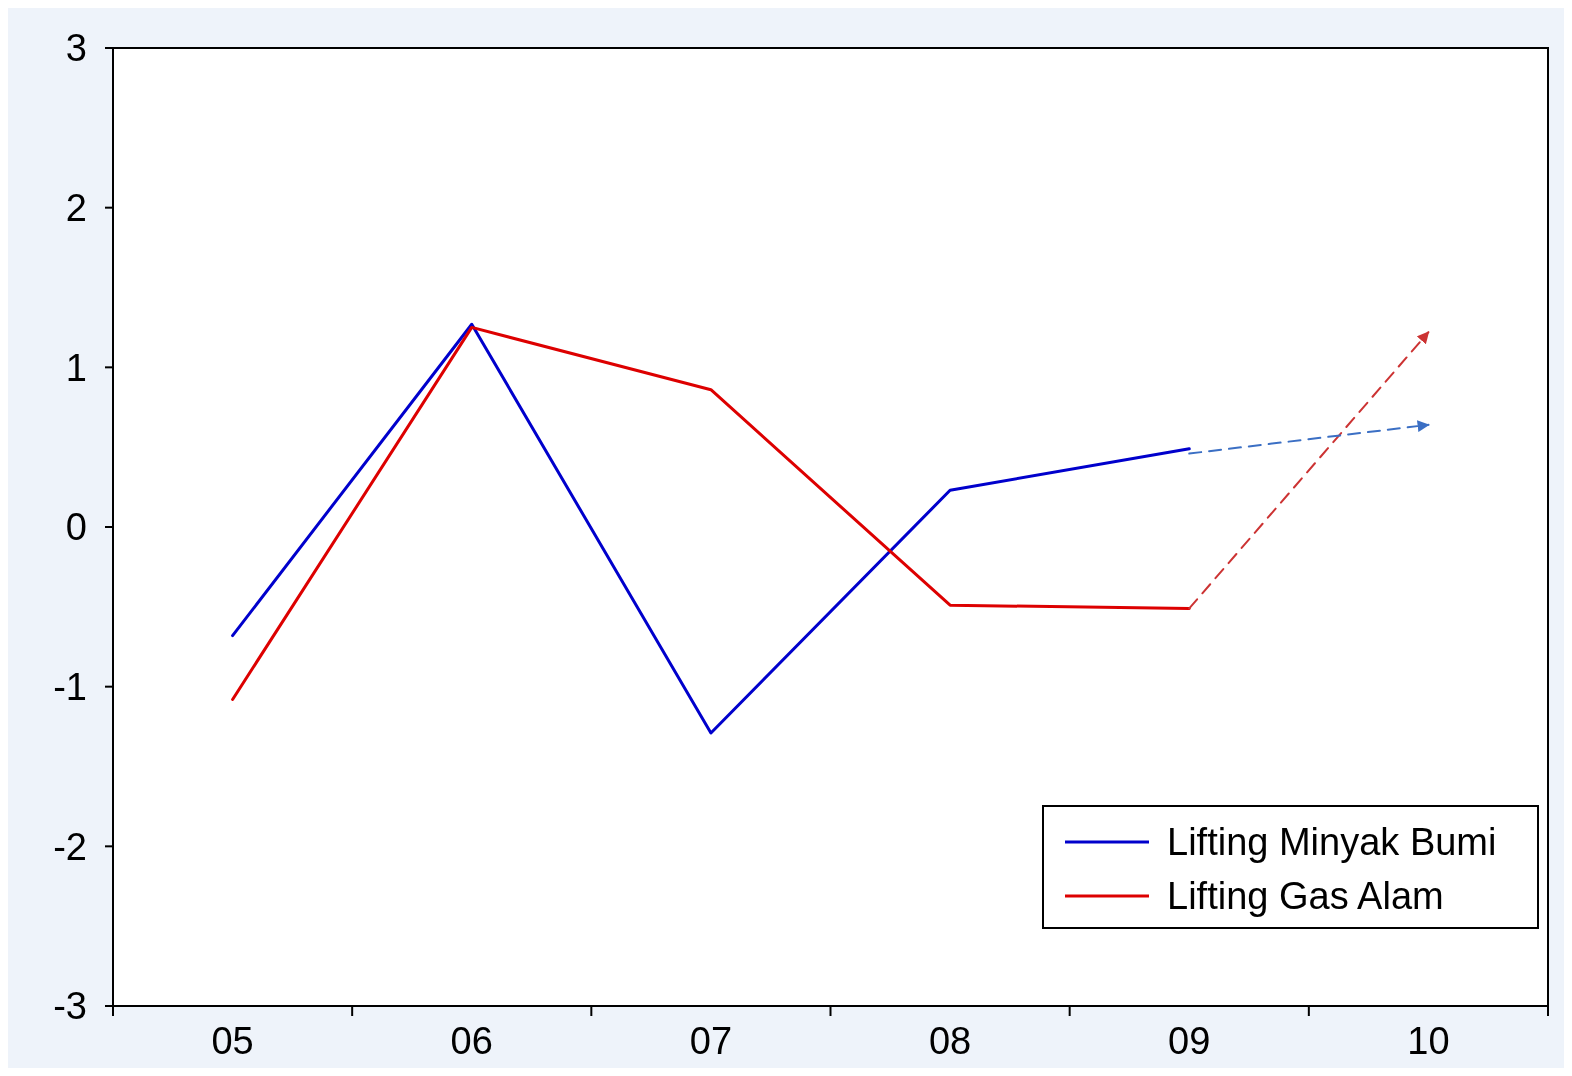  What do you see at coordinates (1305, 896) in the screenshot?
I see `legend-label: Lifting Gas Alam` at bounding box center [1305, 896].